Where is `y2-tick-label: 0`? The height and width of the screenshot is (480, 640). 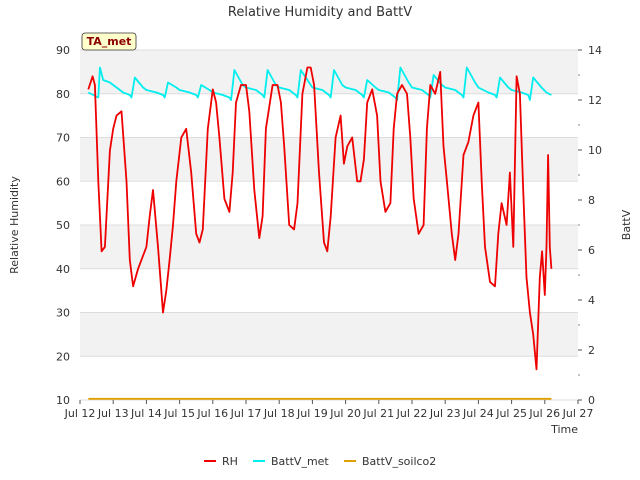 y2-tick-label: 0 is located at coordinates (591, 400).